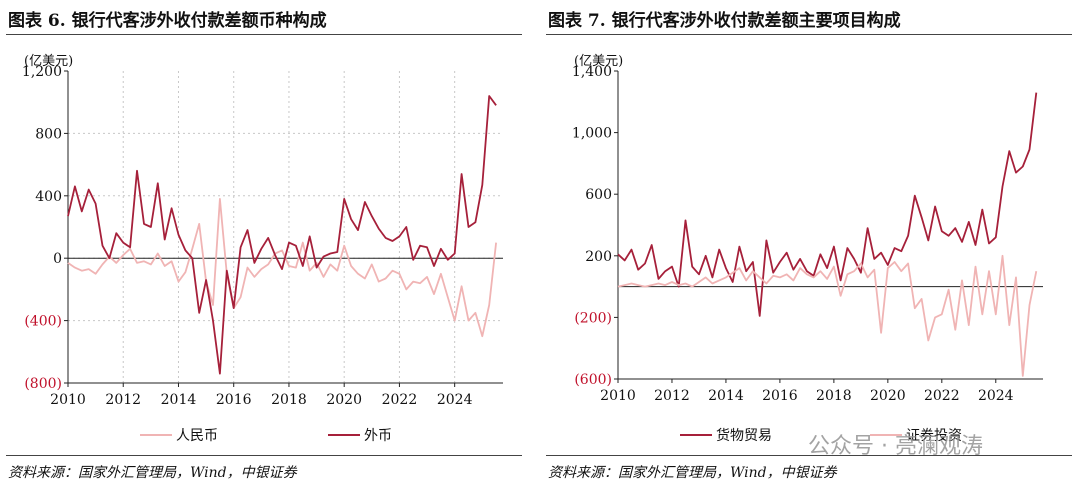 The image size is (1080, 489). I want to click on right-y-tick-label: 1,400, so click(592, 72).